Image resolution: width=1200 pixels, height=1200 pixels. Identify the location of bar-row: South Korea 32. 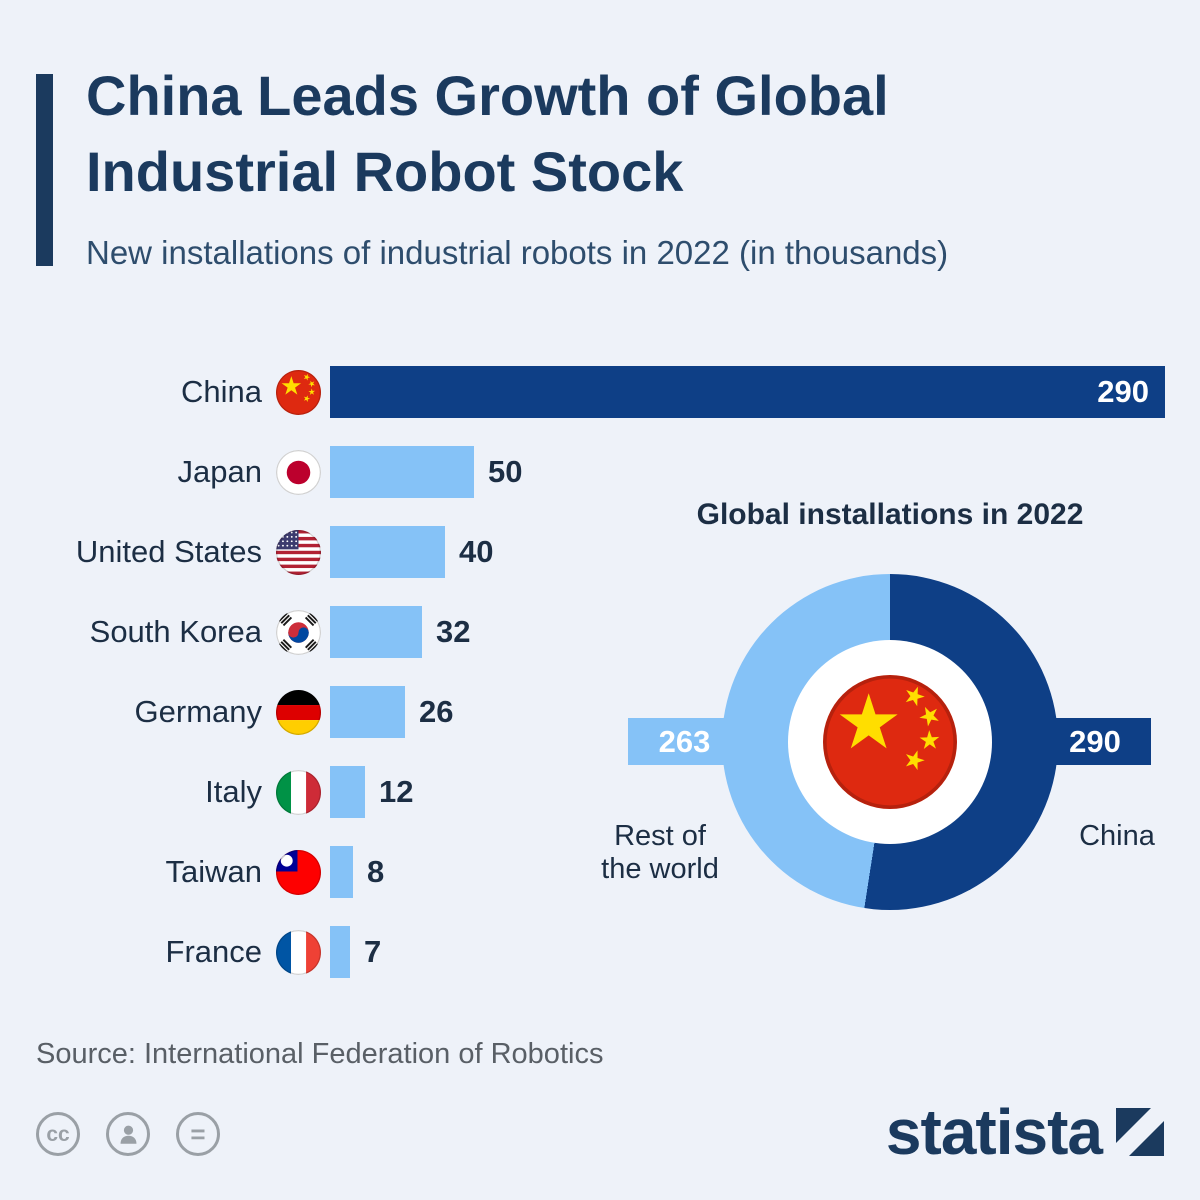
(600, 632).